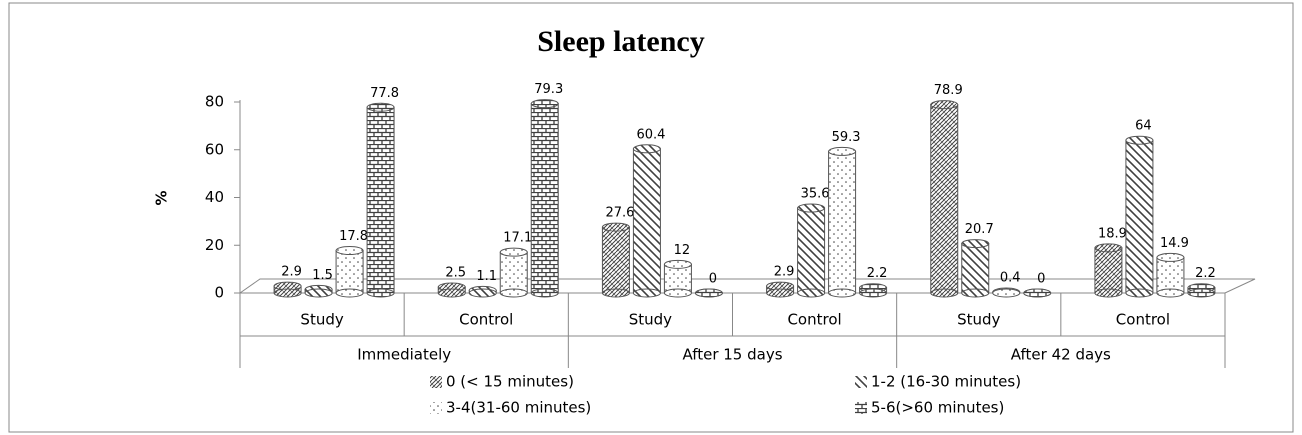 This screenshot has height=435, width=1302. What do you see at coordinates (455, 273) in the screenshot?
I see `data-label: 2.5` at bounding box center [455, 273].